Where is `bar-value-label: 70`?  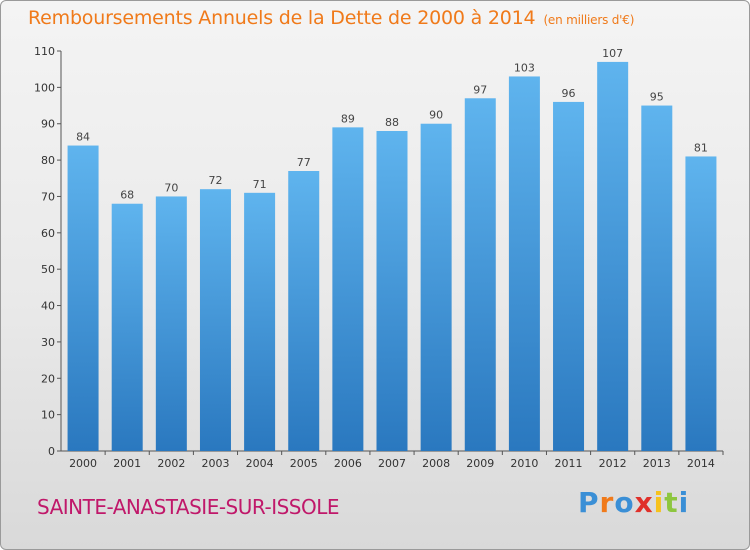
bar-value-label: 70 is located at coordinates (171, 187).